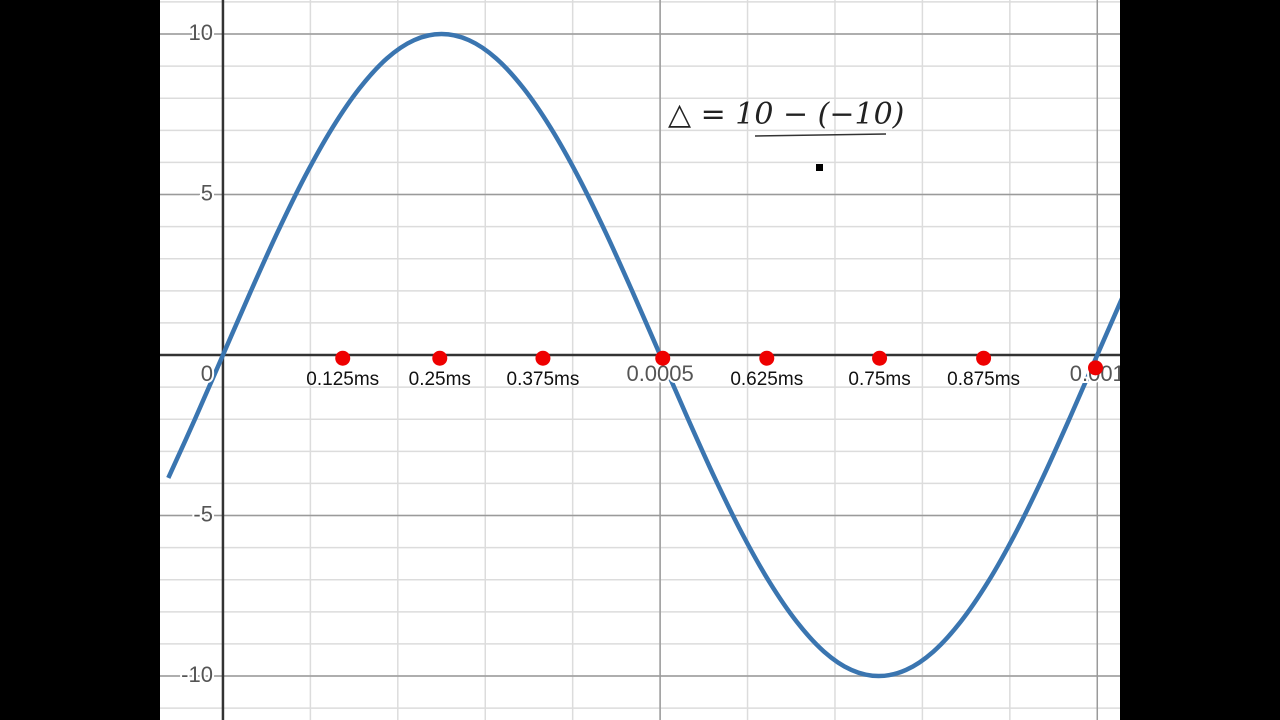 Image resolution: width=1280 pixels, height=720 pixels. Describe the element at coordinates (879, 379) in the screenshot. I see `point-label: 0.75ms` at that location.